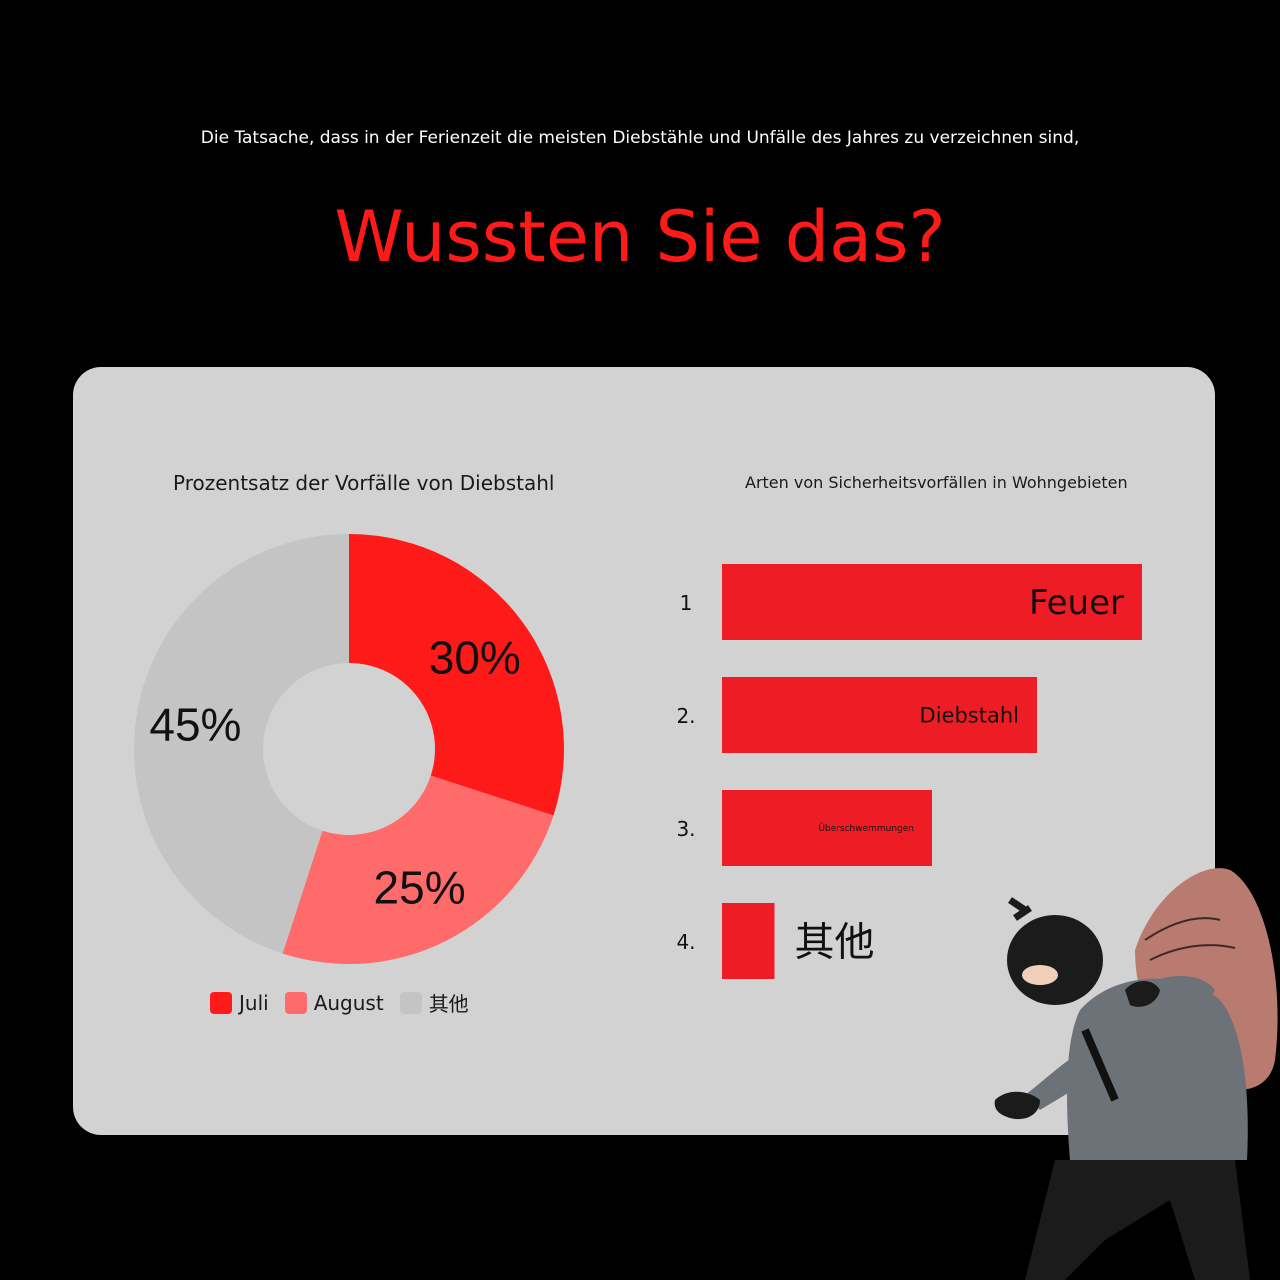  Describe the element at coordinates (364, 483) in the screenshot. I see `pie-chart-title: Prozentsatz der Vorfälle von Diebstahl` at that location.